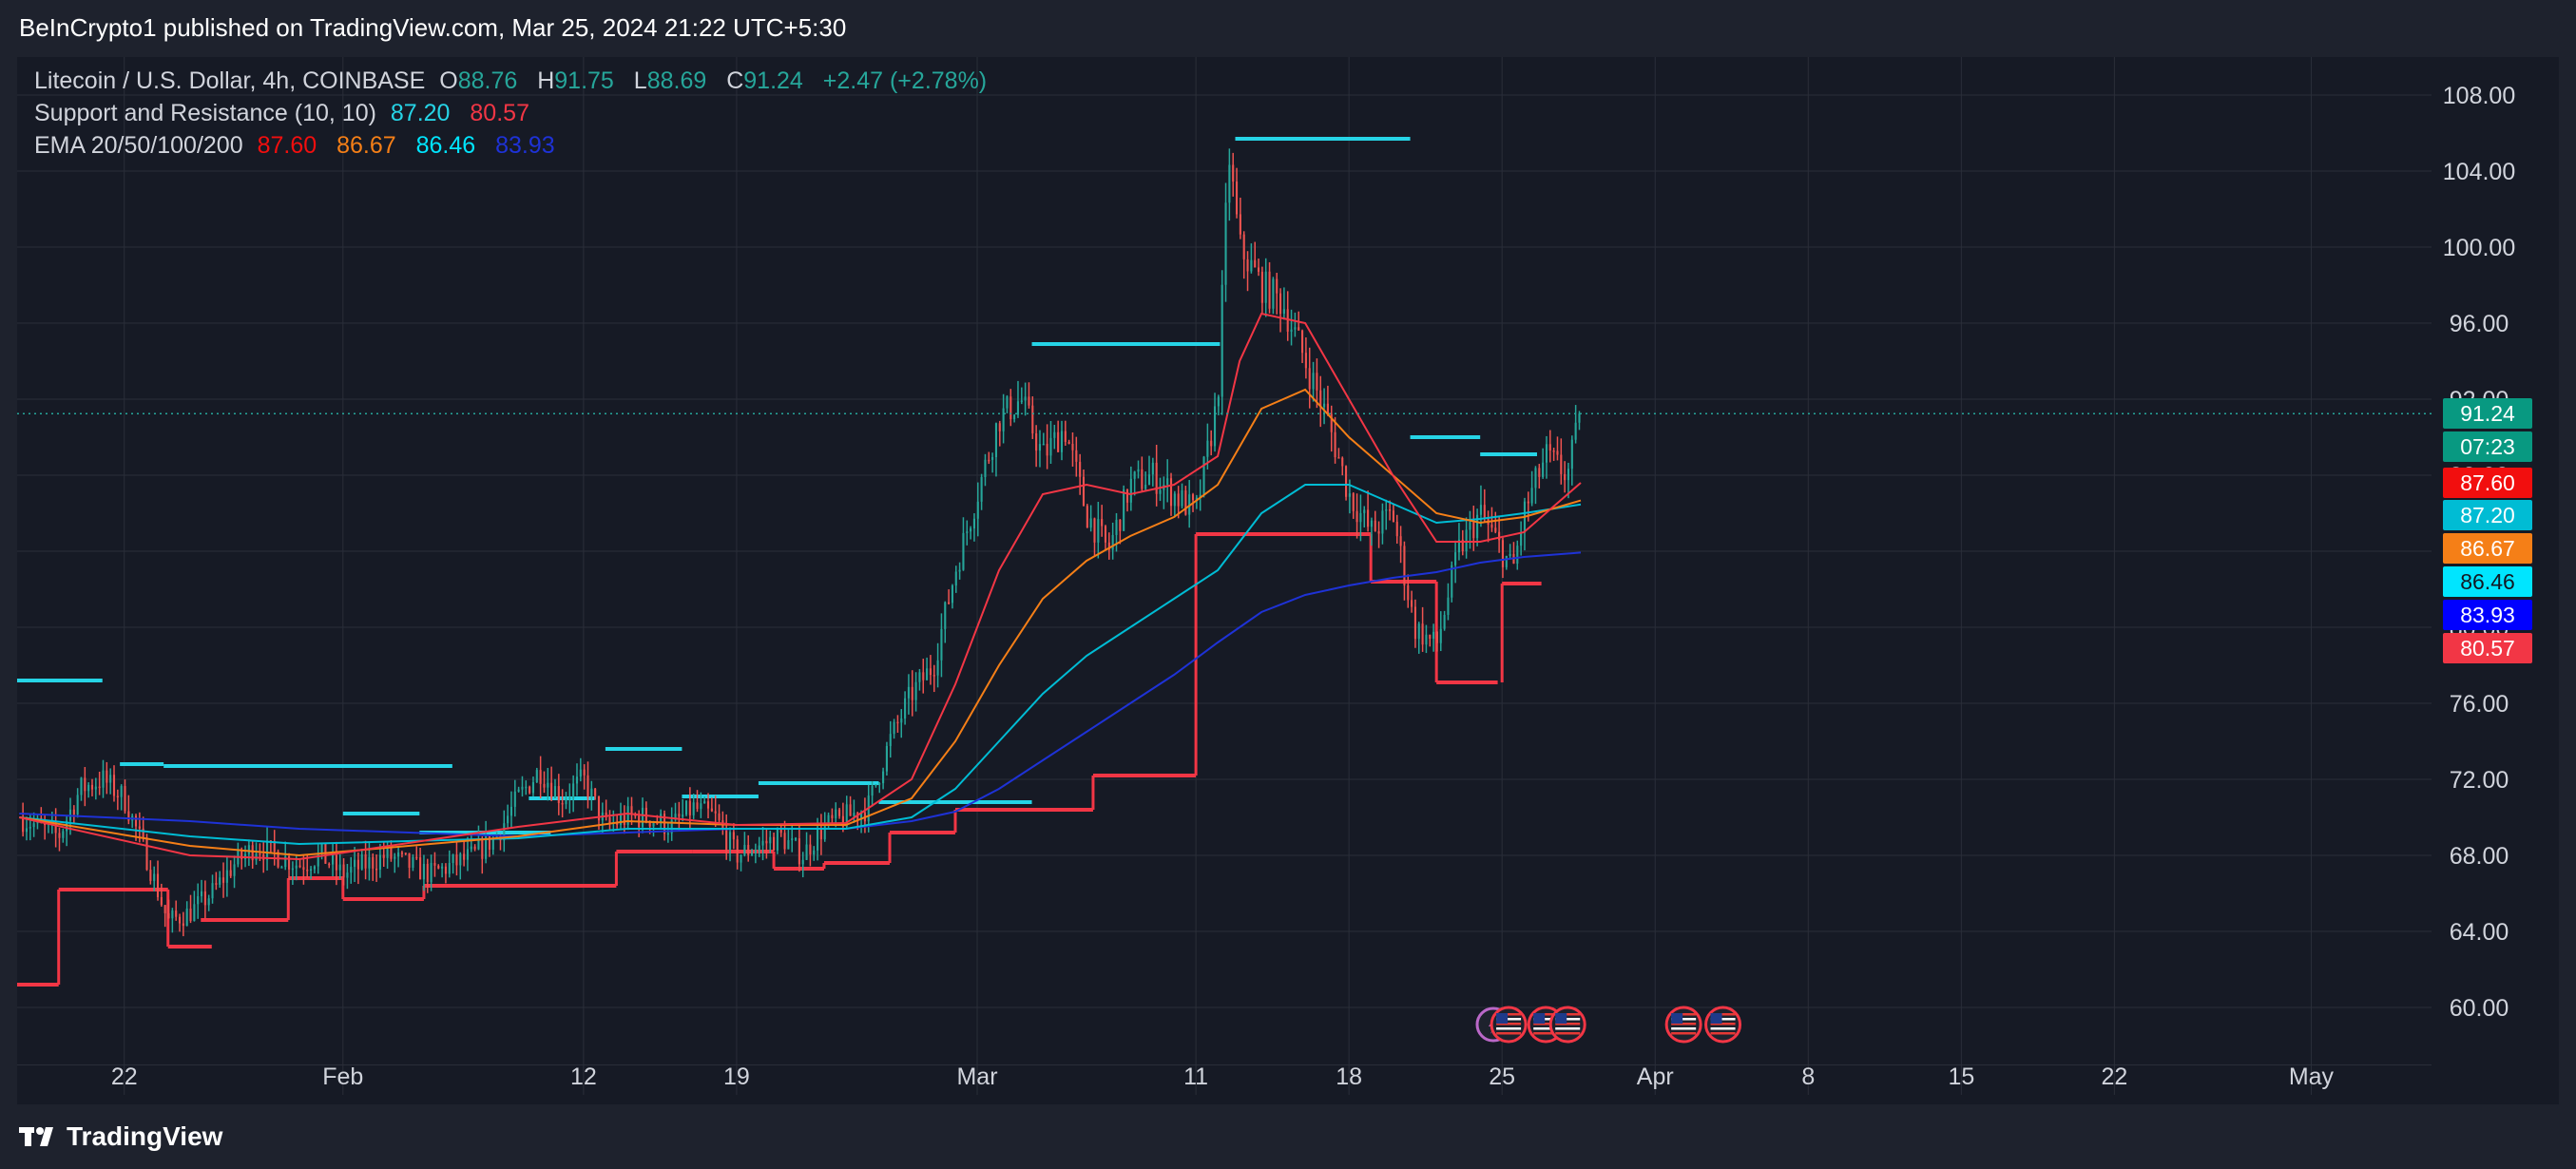 This screenshot has width=2576, height=1169. Describe the element at coordinates (121, 1136) in the screenshot. I see `brand: TradingView` at that location.